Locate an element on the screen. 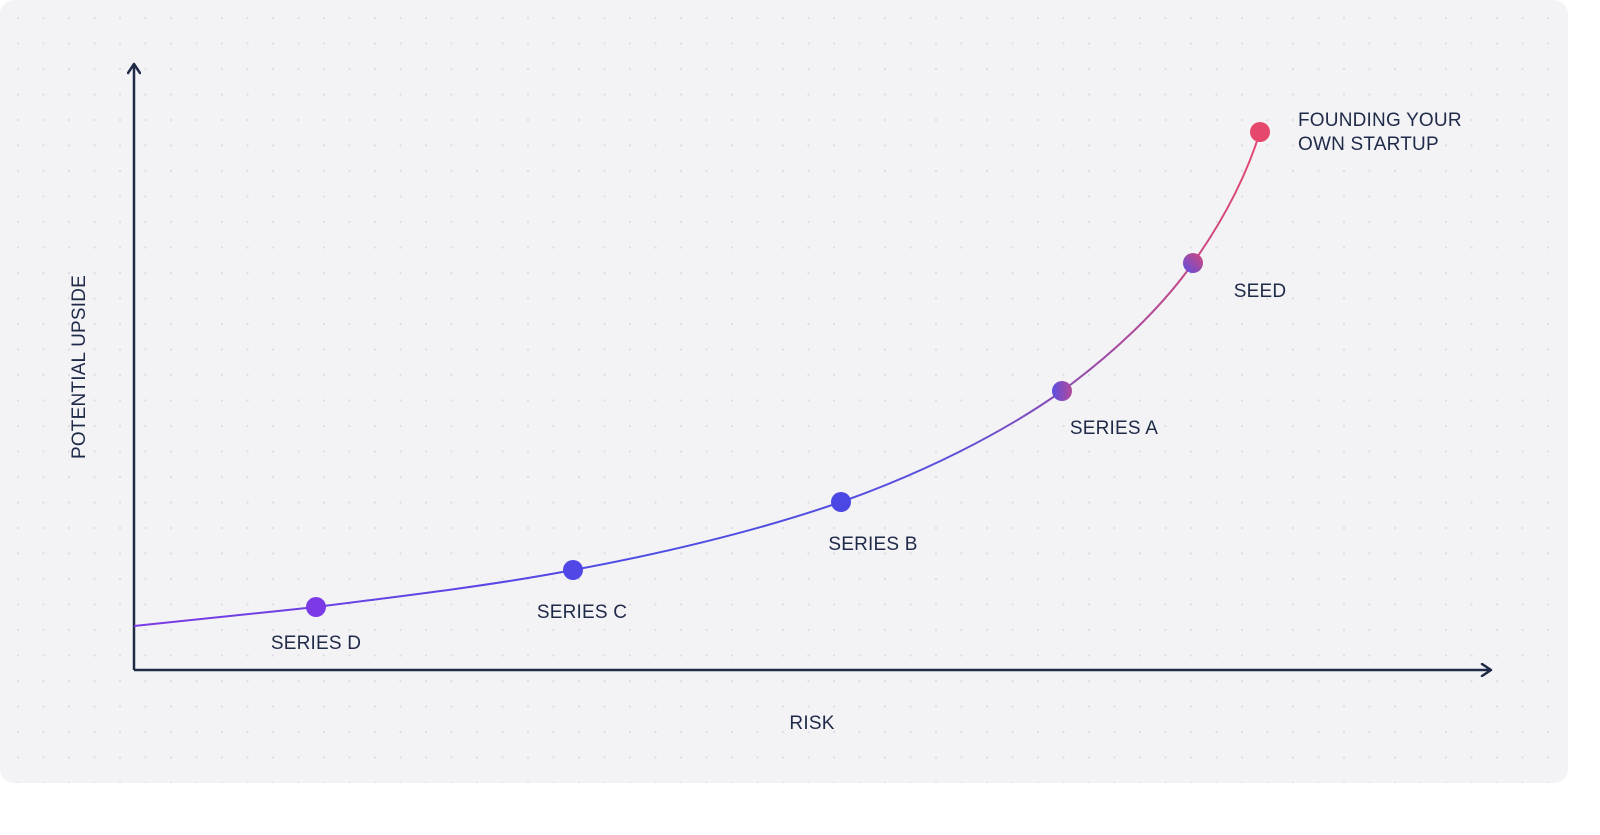  y-axis-label: POTENTIAL UPSIDE is located at coordinates (79, 367).